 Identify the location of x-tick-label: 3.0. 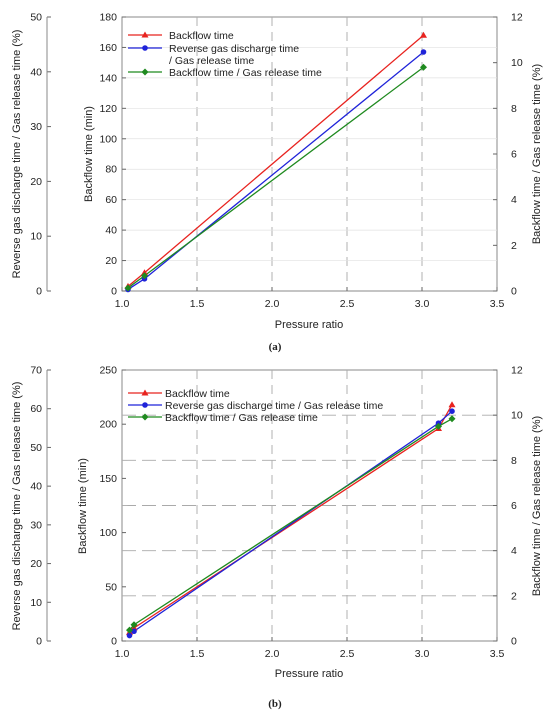
(422, 304).